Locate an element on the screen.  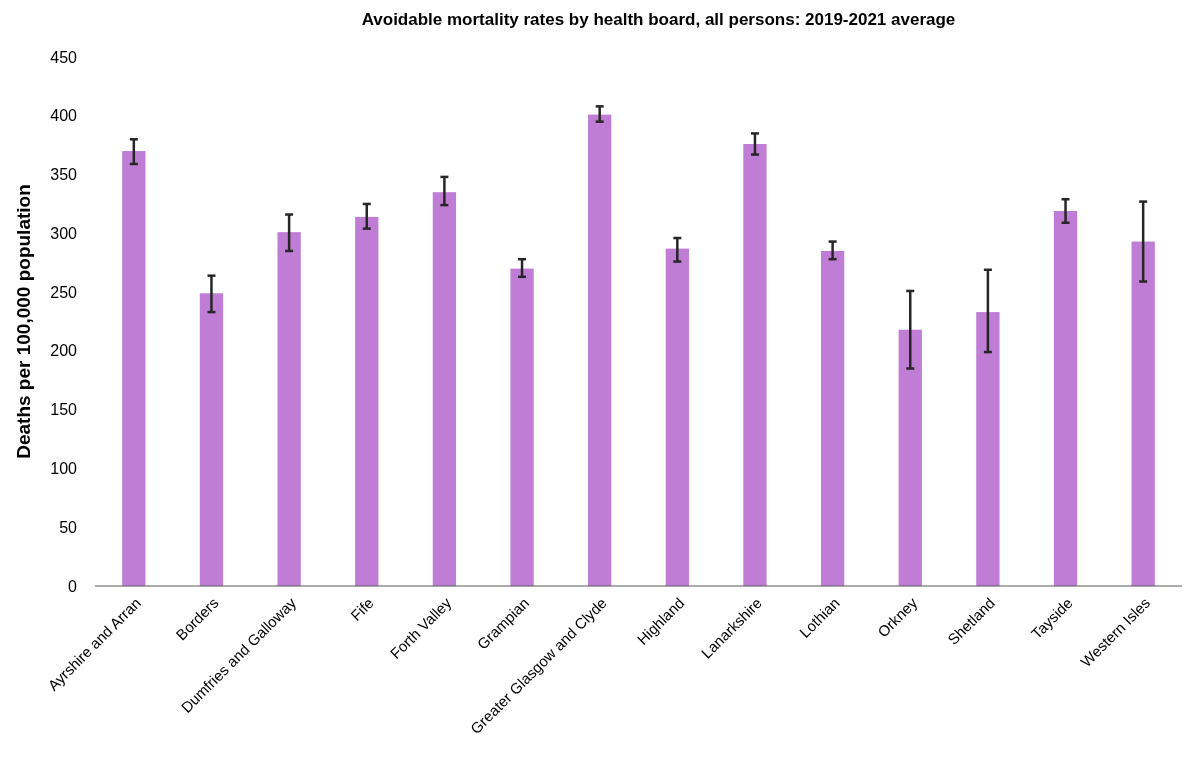
chart-title: Avoidable mortality rates by health board, all persons: 2019-2021 average is located at coordinates (658, 19).